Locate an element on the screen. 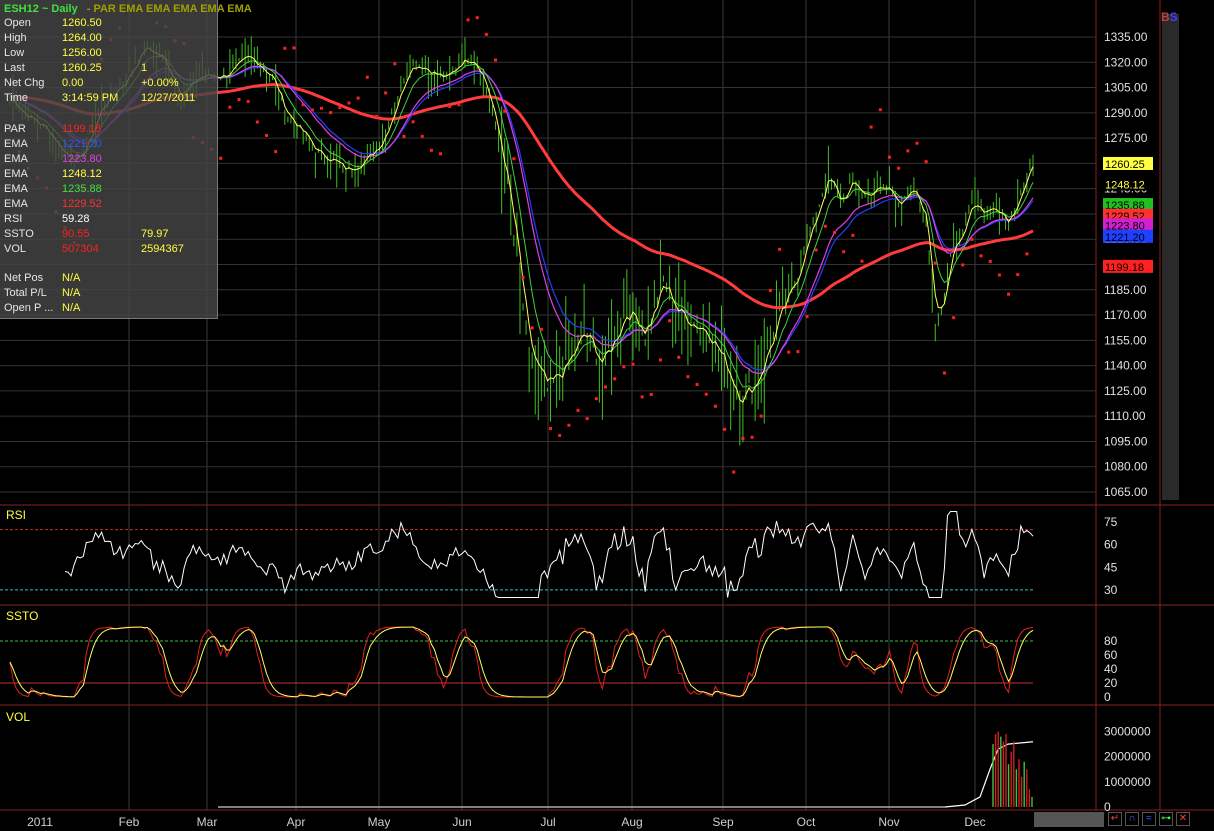  status-bar is located at coordinates (1069, 819).